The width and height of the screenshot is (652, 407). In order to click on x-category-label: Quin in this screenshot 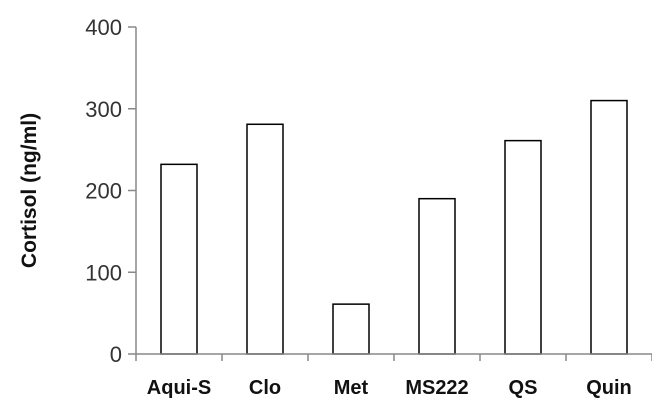, I will do `click(609, 388)`.